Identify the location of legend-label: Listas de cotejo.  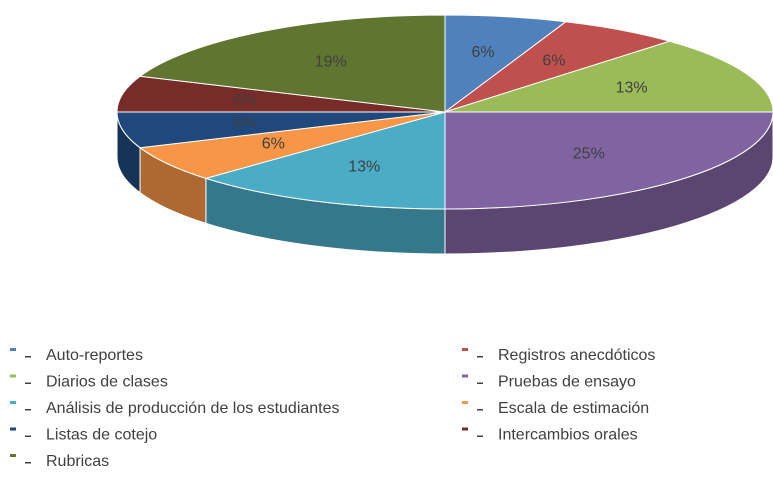
(101, 435).